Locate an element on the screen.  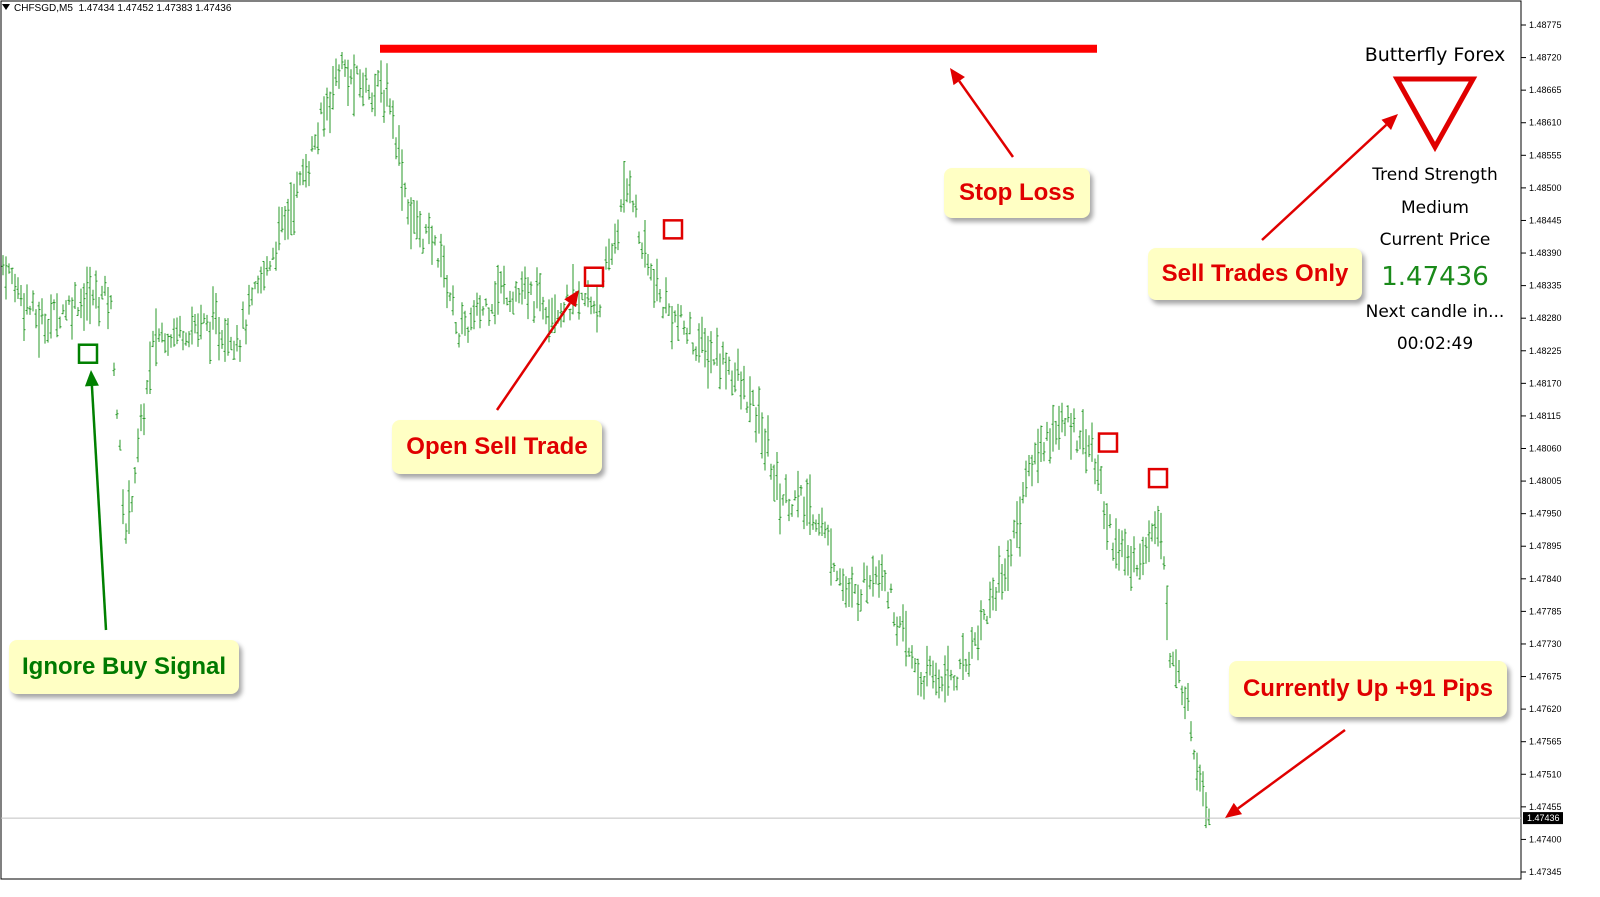
axis-tick-label: 1.48005 is located at coordinates (1545, 481).